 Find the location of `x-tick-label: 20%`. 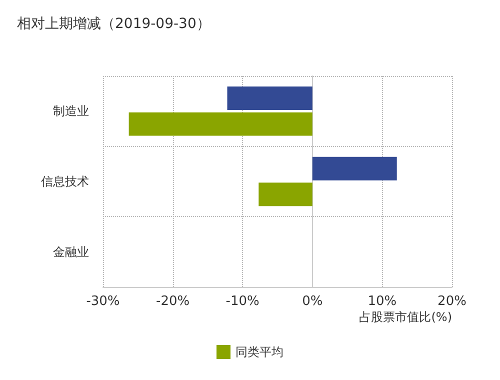

x-tick-label: 20% is located at coordinates (452, 301).